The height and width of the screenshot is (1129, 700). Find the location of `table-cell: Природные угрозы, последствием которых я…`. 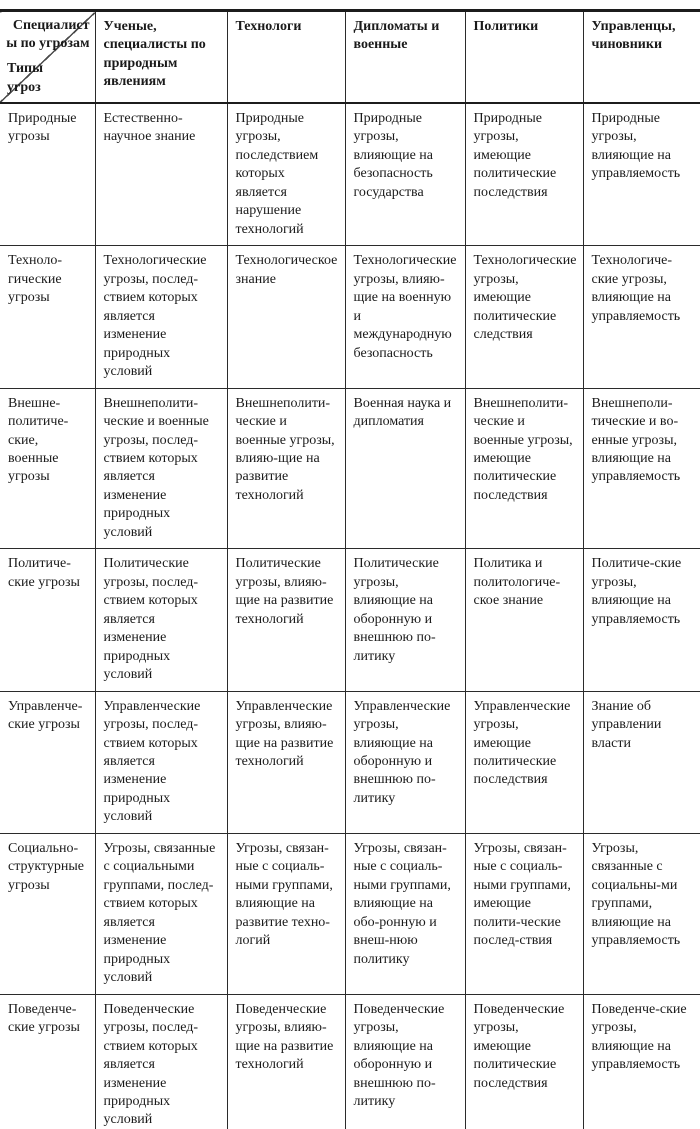

table-cell: Природные угрозы, последствием которых я… is located at coordinates (285, 174).